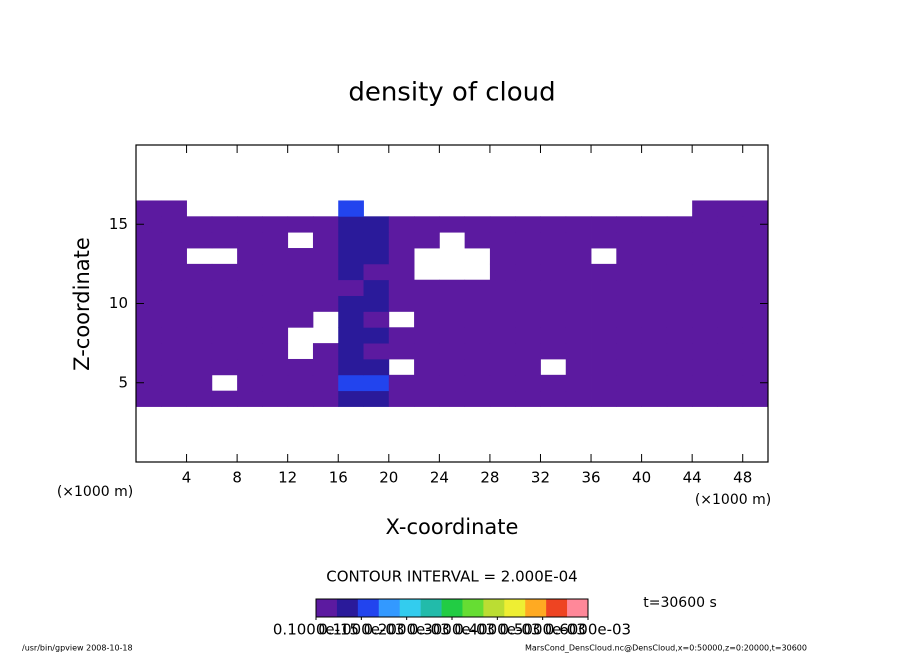  I want to click on x-tick-label: 12, so click(287, 478).